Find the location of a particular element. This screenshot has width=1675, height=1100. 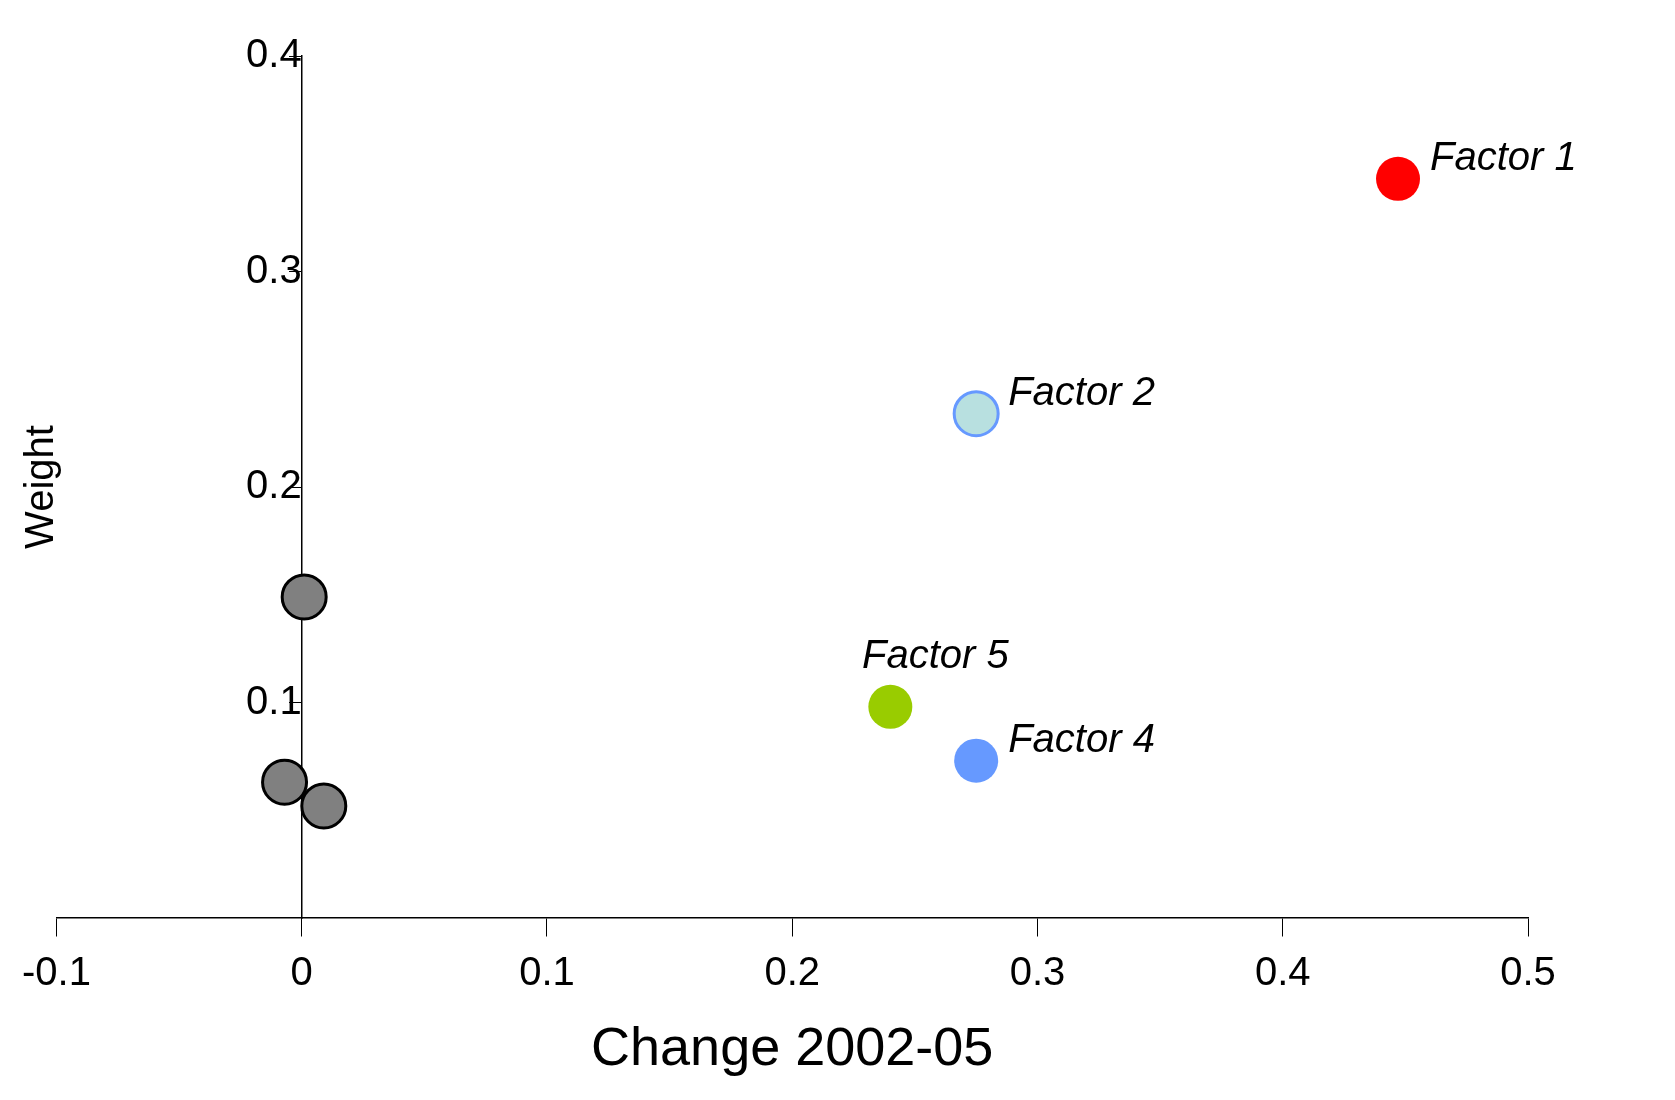

series-label: Factor 4 is located at coordinates (1081, 737).